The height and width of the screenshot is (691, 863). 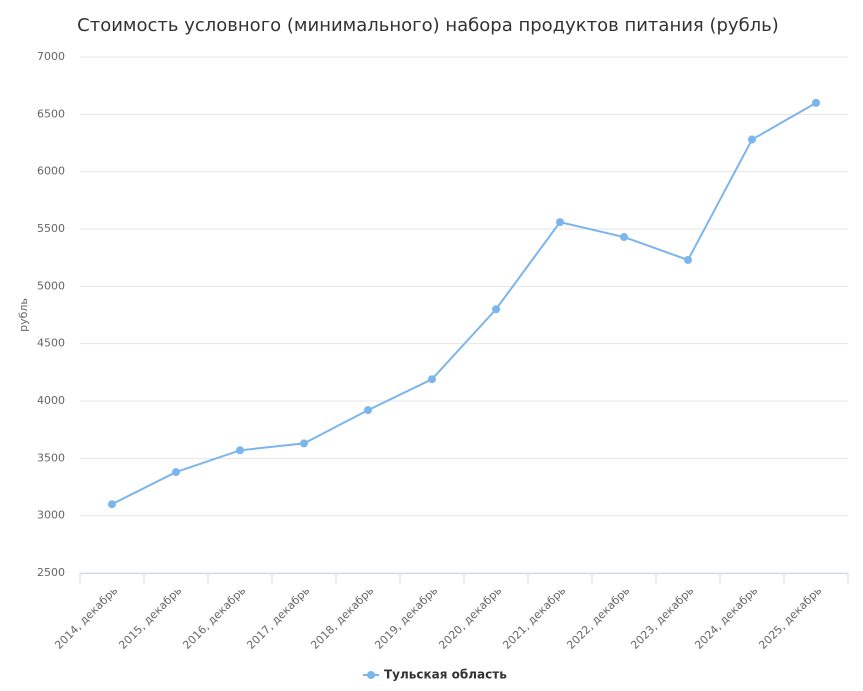 I want to click on y-tick-label: 6000, so click(x=51, y=171).